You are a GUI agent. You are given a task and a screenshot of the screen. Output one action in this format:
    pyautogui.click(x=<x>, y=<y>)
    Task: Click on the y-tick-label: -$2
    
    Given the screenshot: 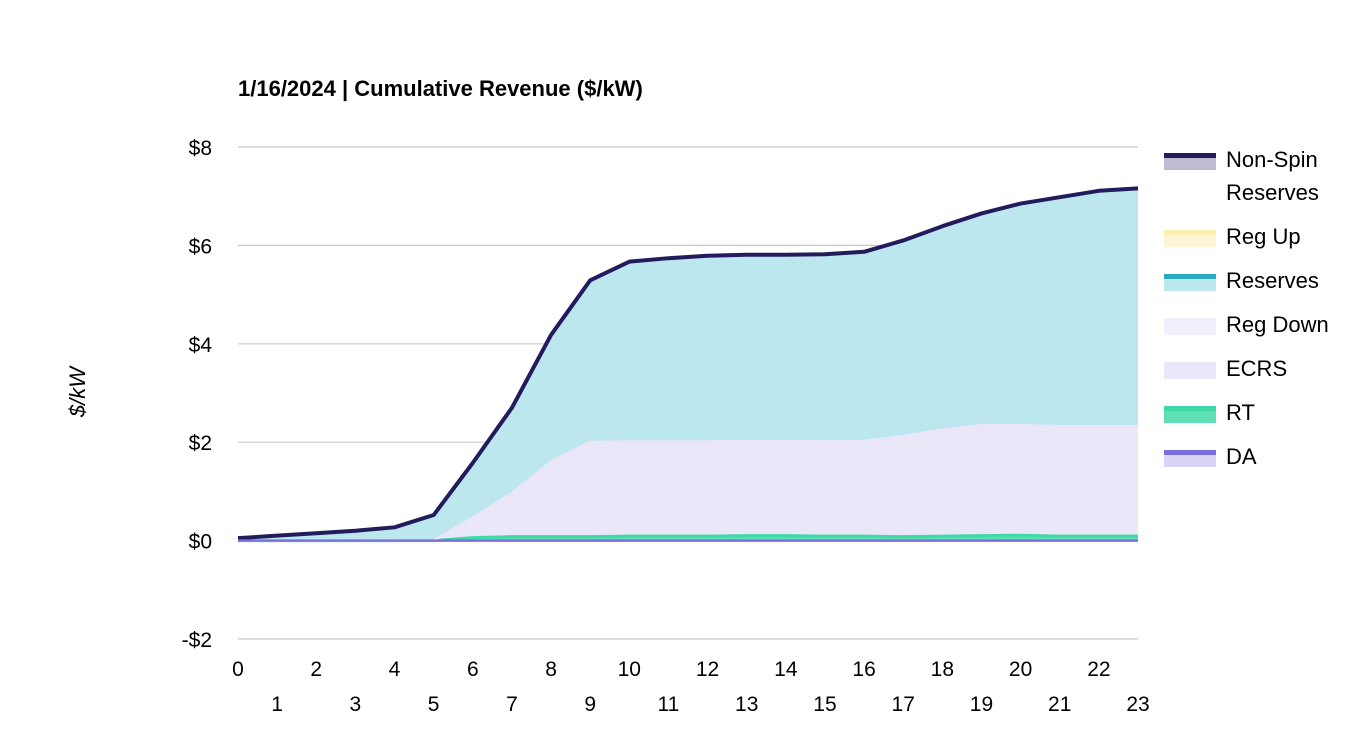 What is the action you would take?
    pyautogui.click(x=197, y=640)
    